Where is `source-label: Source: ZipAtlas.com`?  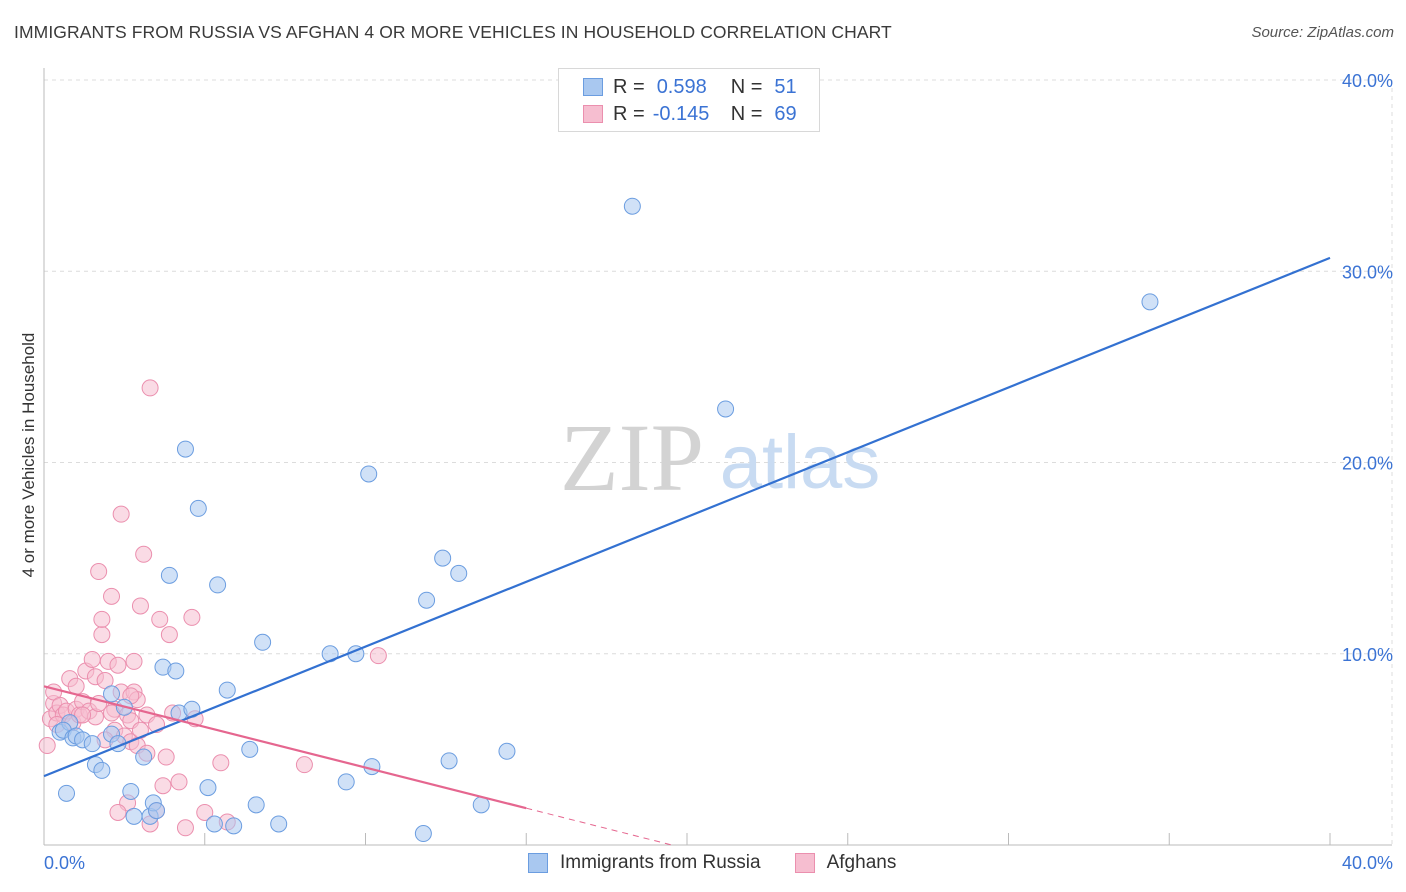 source-label: Source: ZipAtlas.com is located at coordinates (1322, 32).